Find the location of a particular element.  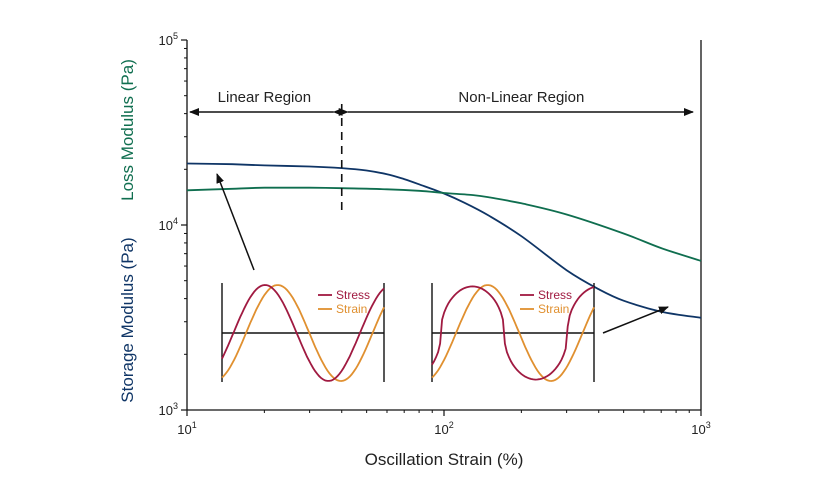

nonlinear-region-label: Non-Linear Region is located at coordinates (521, 97).